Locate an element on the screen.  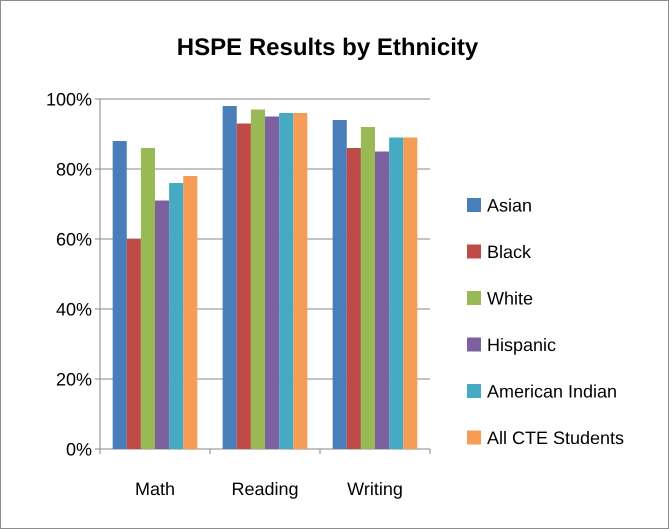
chart-title: HSPE Results by Ethnicity is located at coordinates (327, 47).